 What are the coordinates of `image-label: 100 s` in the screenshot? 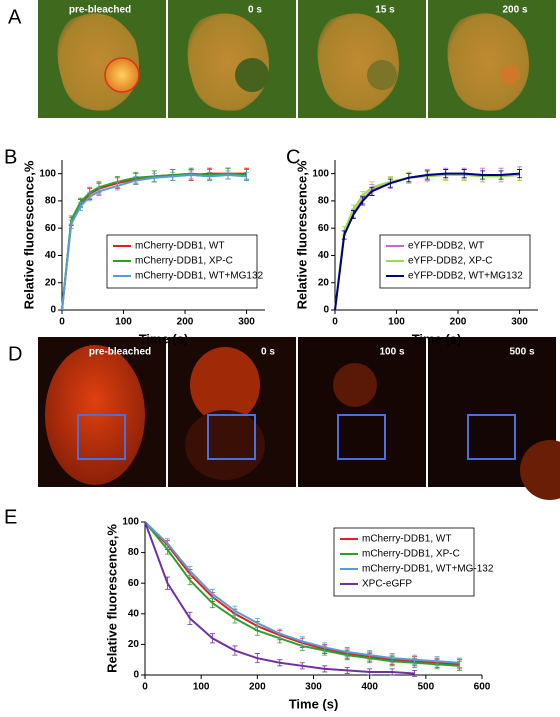 It's located at (391, 352).